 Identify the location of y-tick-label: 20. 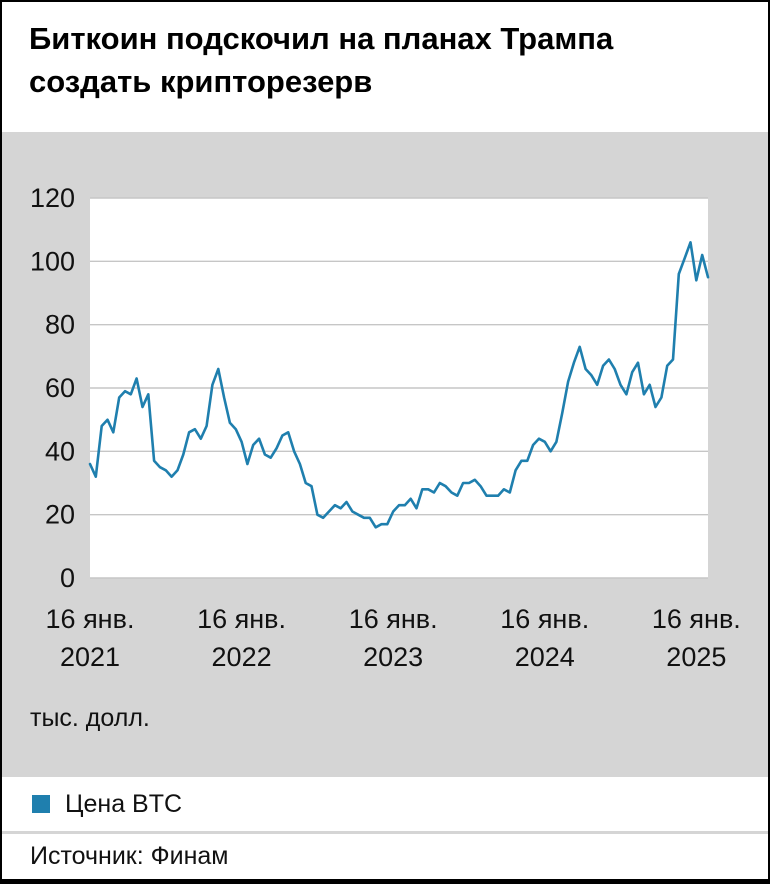
(60, 515).